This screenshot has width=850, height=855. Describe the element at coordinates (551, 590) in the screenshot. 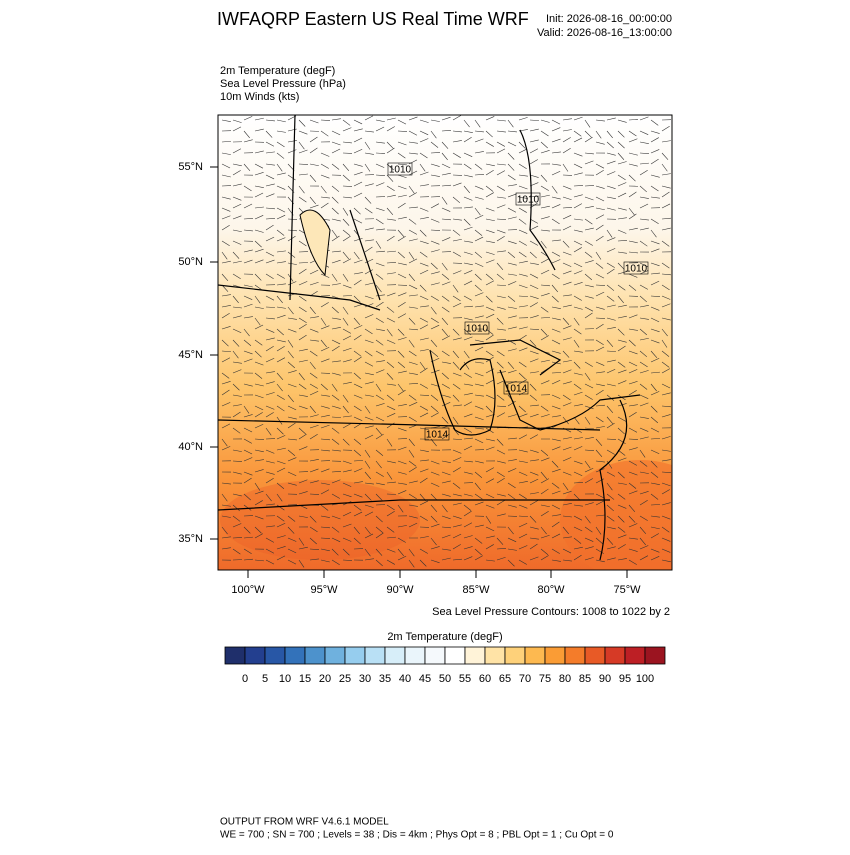

I see `lon-label: 80°W` at that location.